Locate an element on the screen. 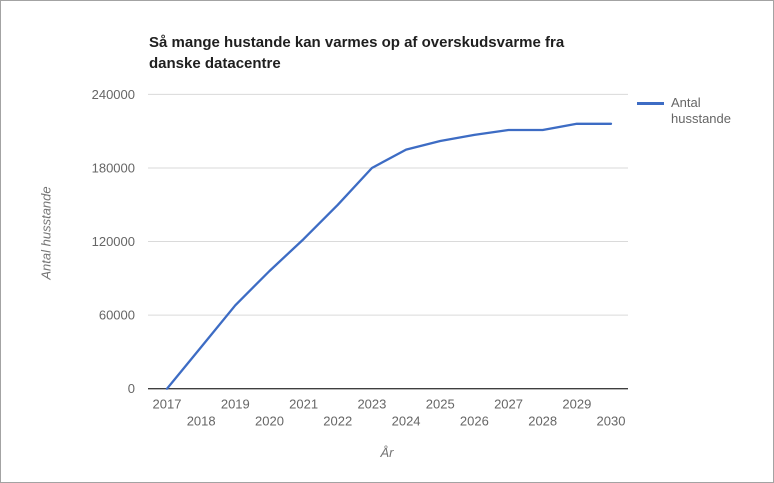  x-tick-label: 2030 is located at coordinates (611, 421).